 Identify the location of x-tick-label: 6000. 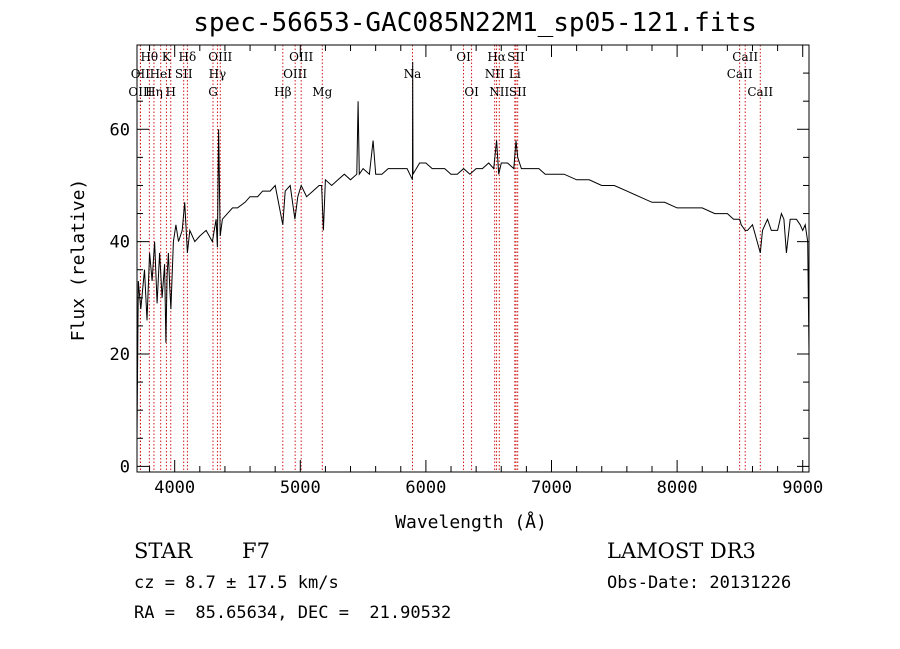
(425, 488).